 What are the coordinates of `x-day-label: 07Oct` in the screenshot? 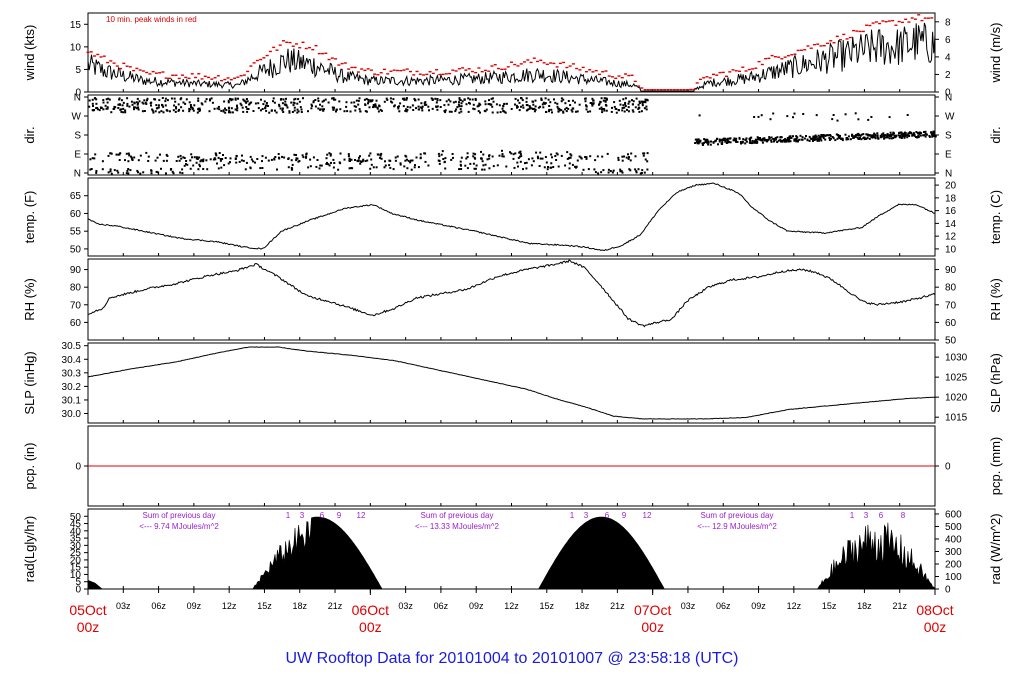 It's located at (652, 610).